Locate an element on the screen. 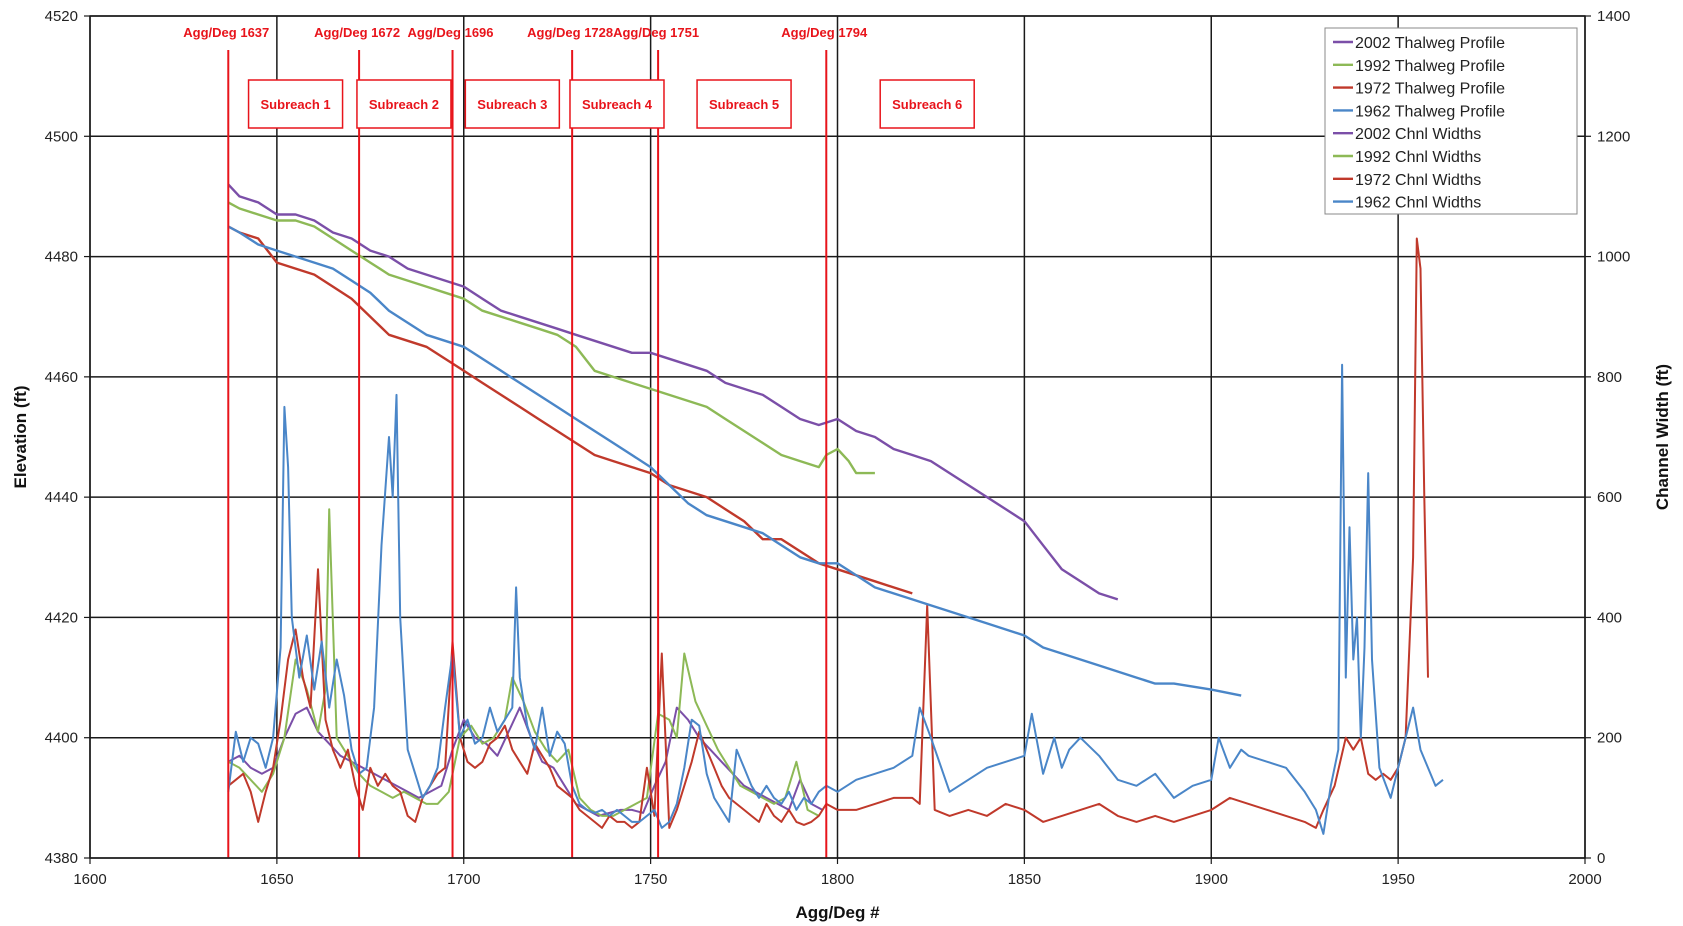 The width and height of the screenshot is (1683, 926). y2-tick-label: 1400 is located at coordinates (1613, 16).